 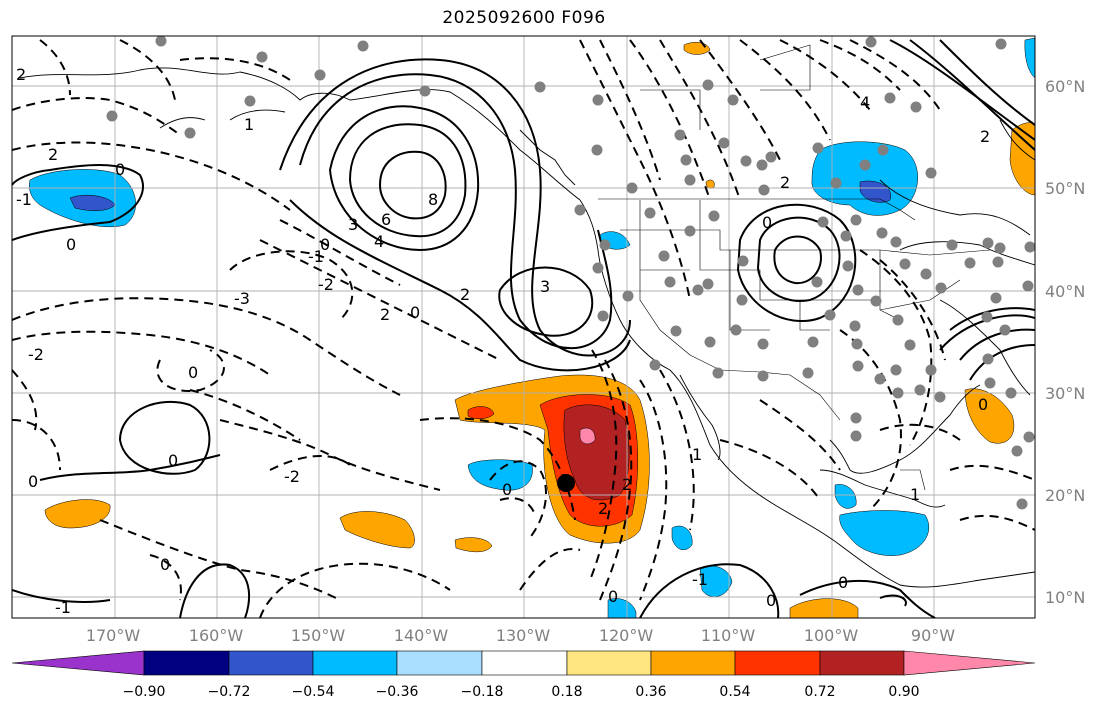 I want to click on lat-label-20n: 20°N, so click(x=1065, y=495).